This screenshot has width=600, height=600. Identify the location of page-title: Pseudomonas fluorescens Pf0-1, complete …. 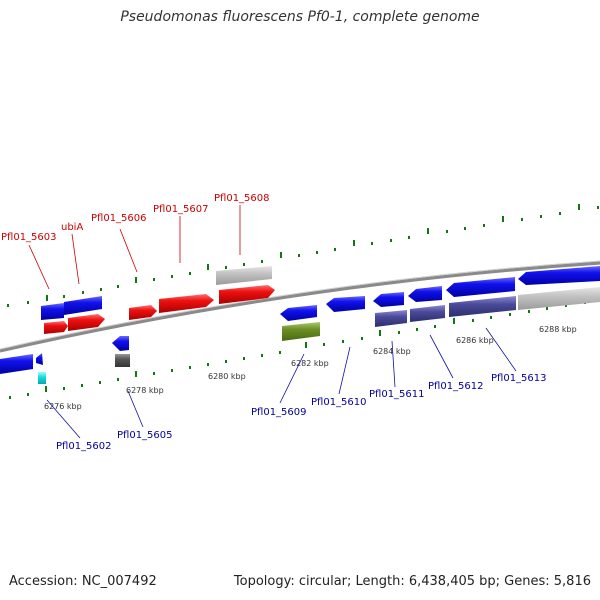
(300, 17).